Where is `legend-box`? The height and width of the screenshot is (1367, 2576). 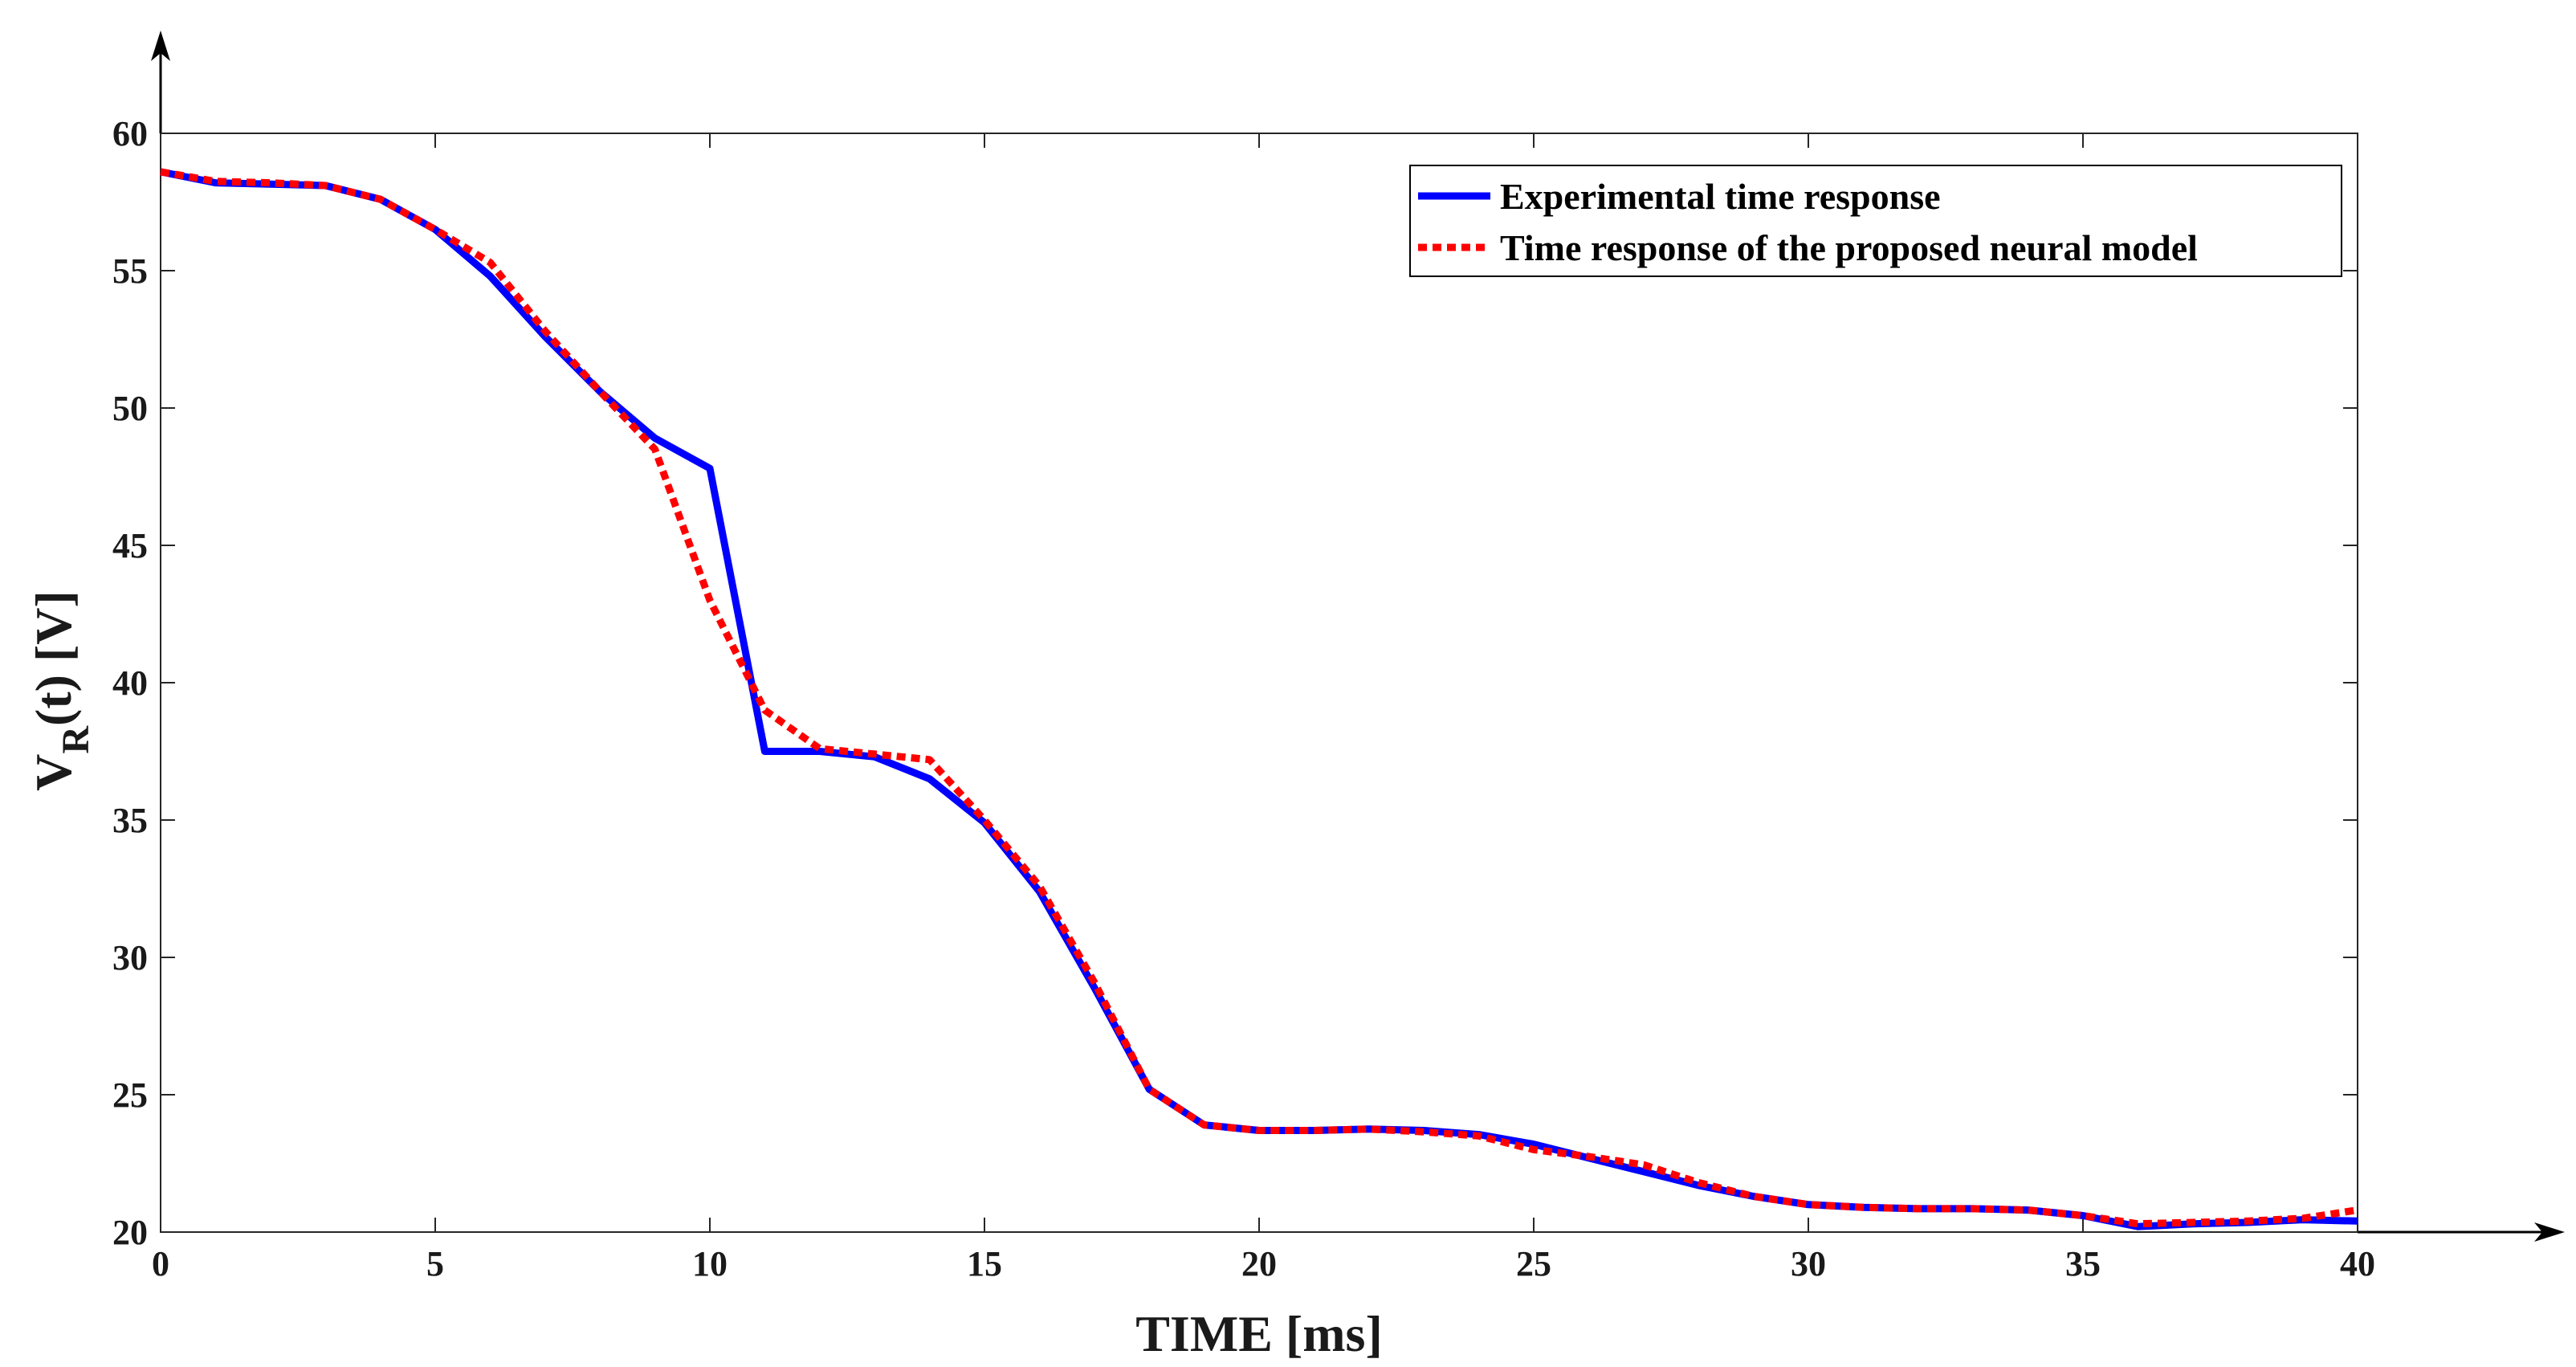
legend-box is located at coordinates (1875, 221).